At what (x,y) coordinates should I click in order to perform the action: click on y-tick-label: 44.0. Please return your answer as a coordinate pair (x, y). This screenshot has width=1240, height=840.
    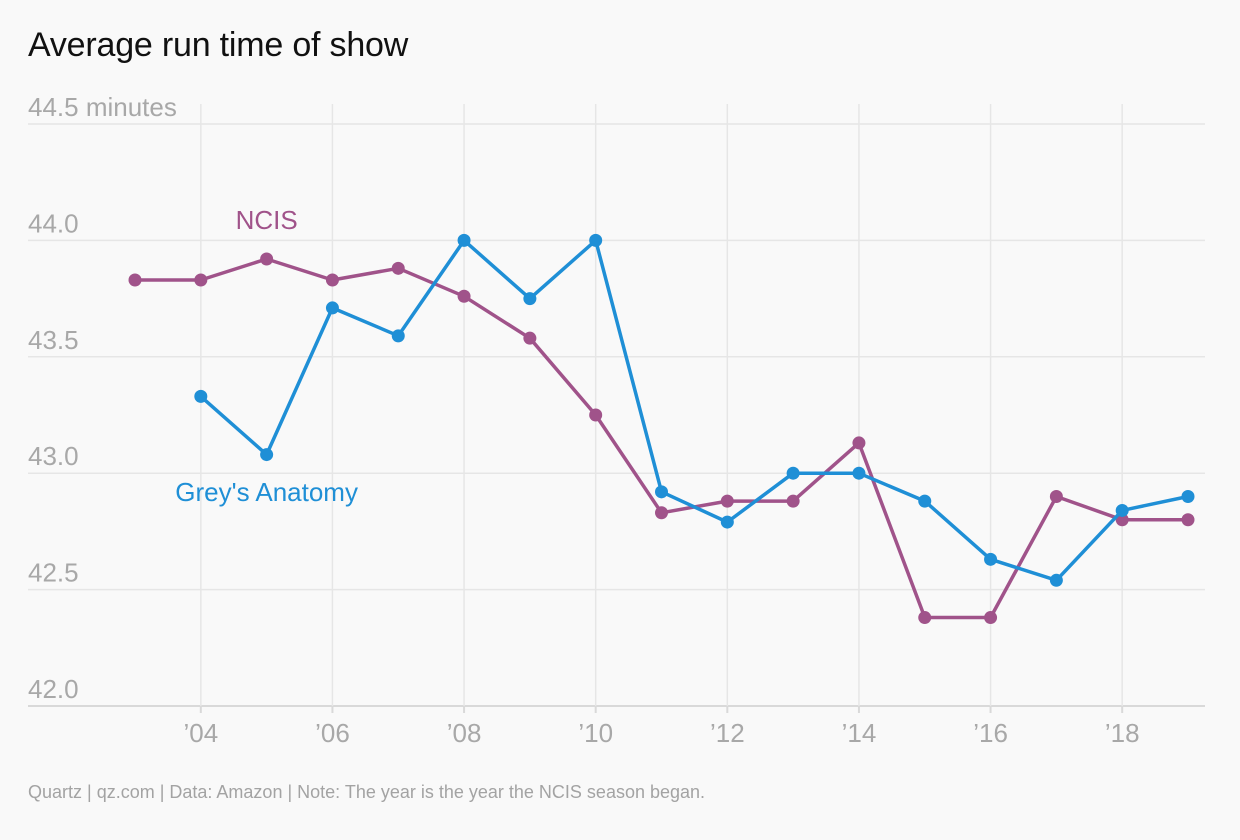
    Looking at the image, I should click on (53, 223).